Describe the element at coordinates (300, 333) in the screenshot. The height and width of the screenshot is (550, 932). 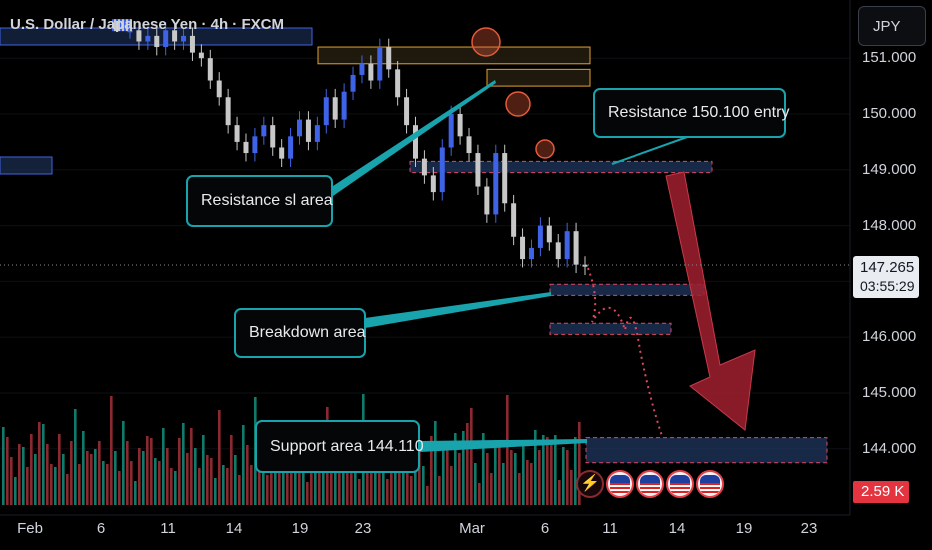
I see `callout-breakdown: Breakdown area` at that location.